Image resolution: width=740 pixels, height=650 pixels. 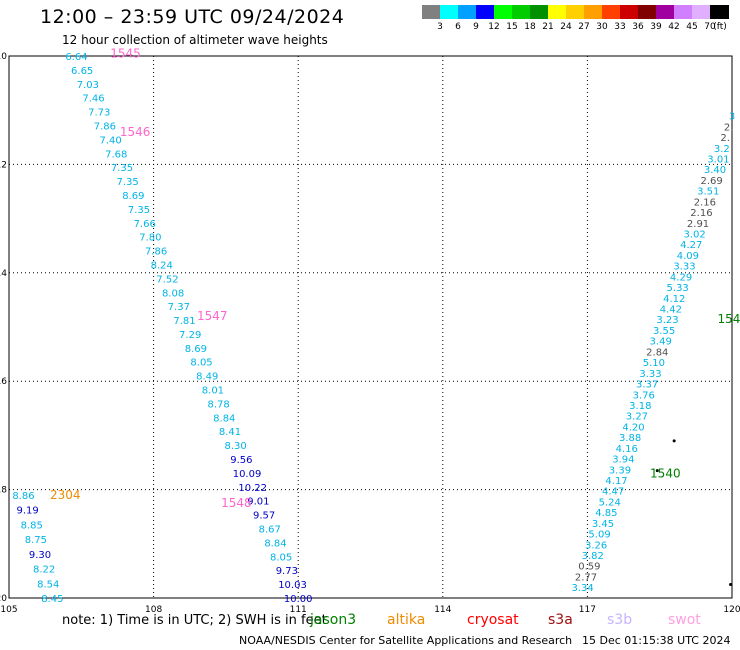 I want to click on wave-height-value: 4.29, so click(x=681, y=277).